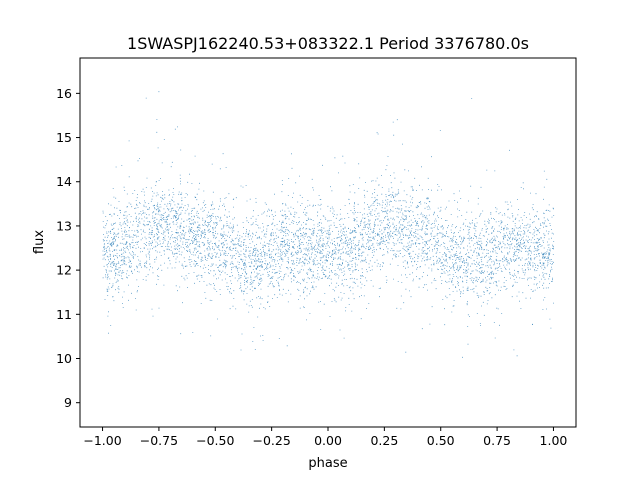 Image resolution: width=640 pixels, height=480 pixels. Describe the element at coordinates (271, 440) in the screenshot. I see `x-tick-label: −0.25` at that location.